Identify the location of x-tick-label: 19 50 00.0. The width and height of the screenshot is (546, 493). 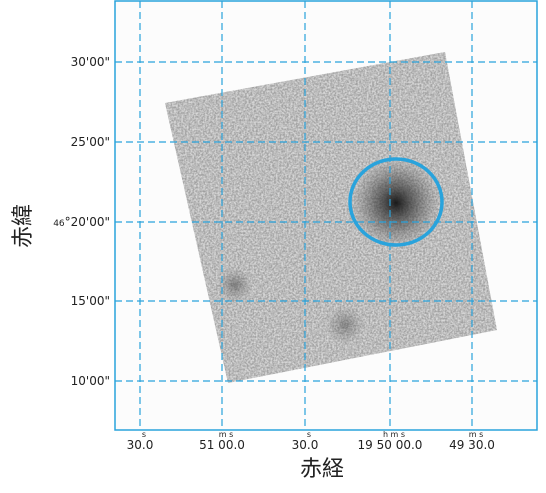
(390, 445).